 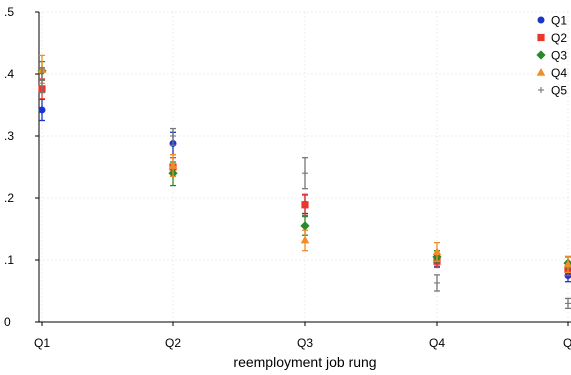 I want to click on legend-label: Q4, so click(x=559, y=73).